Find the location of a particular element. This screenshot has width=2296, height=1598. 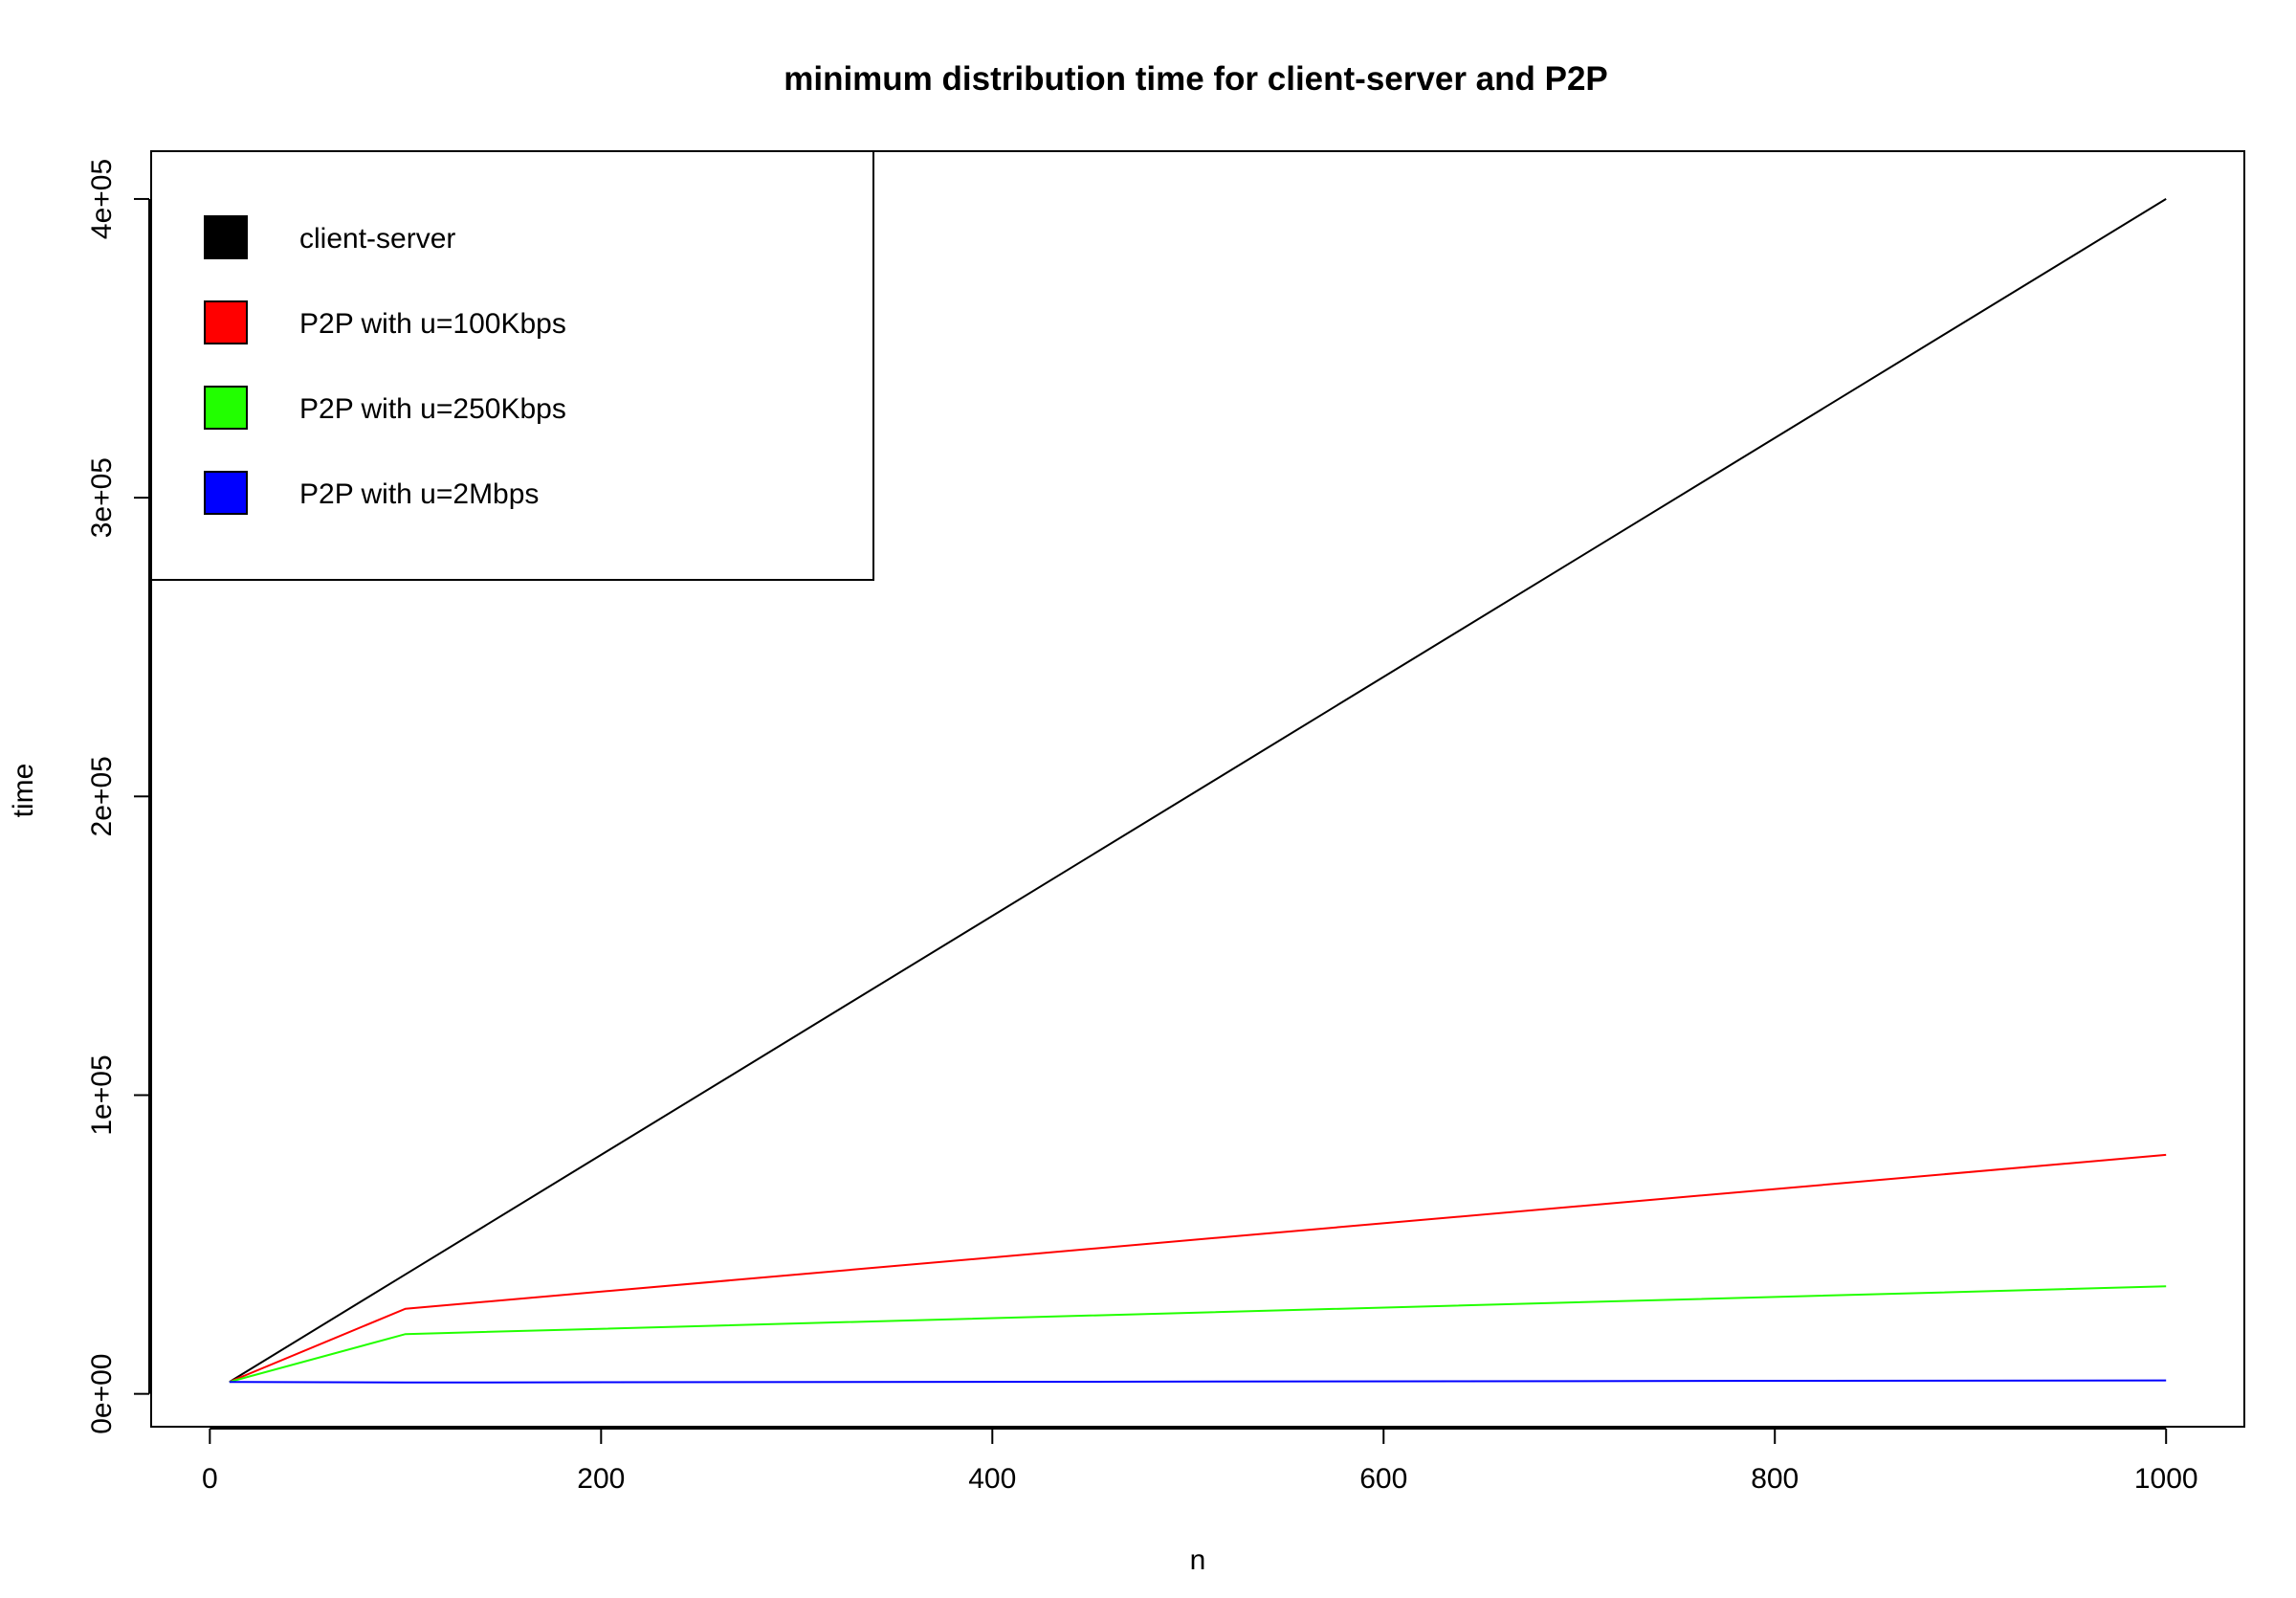

x-tick-label-4: 800 is located at coordinates (1775, 1479).